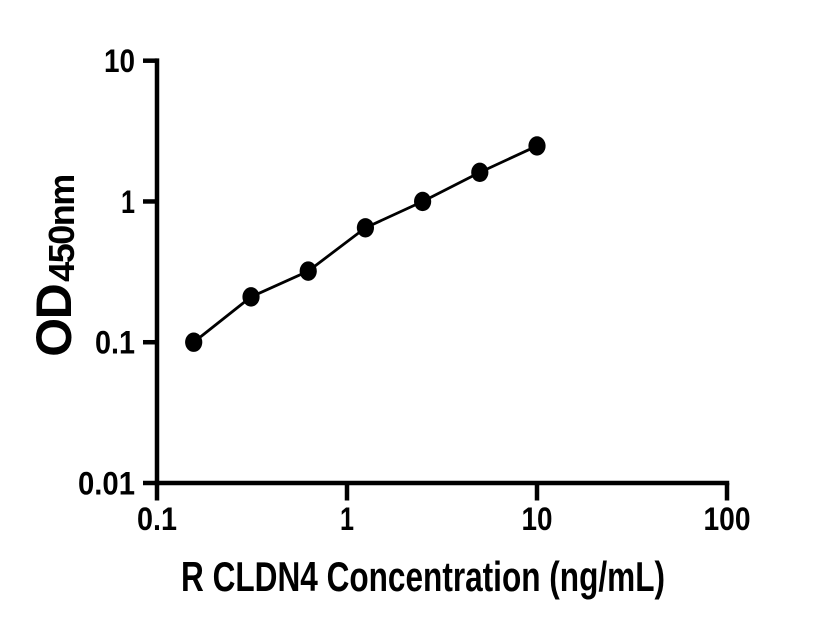 The height and width of the screenshot is (640, 816). What do you see at coordinates (128, 202) in the screenshot?
I see `y-tick-label: 1` at bounding box center [128, 202].